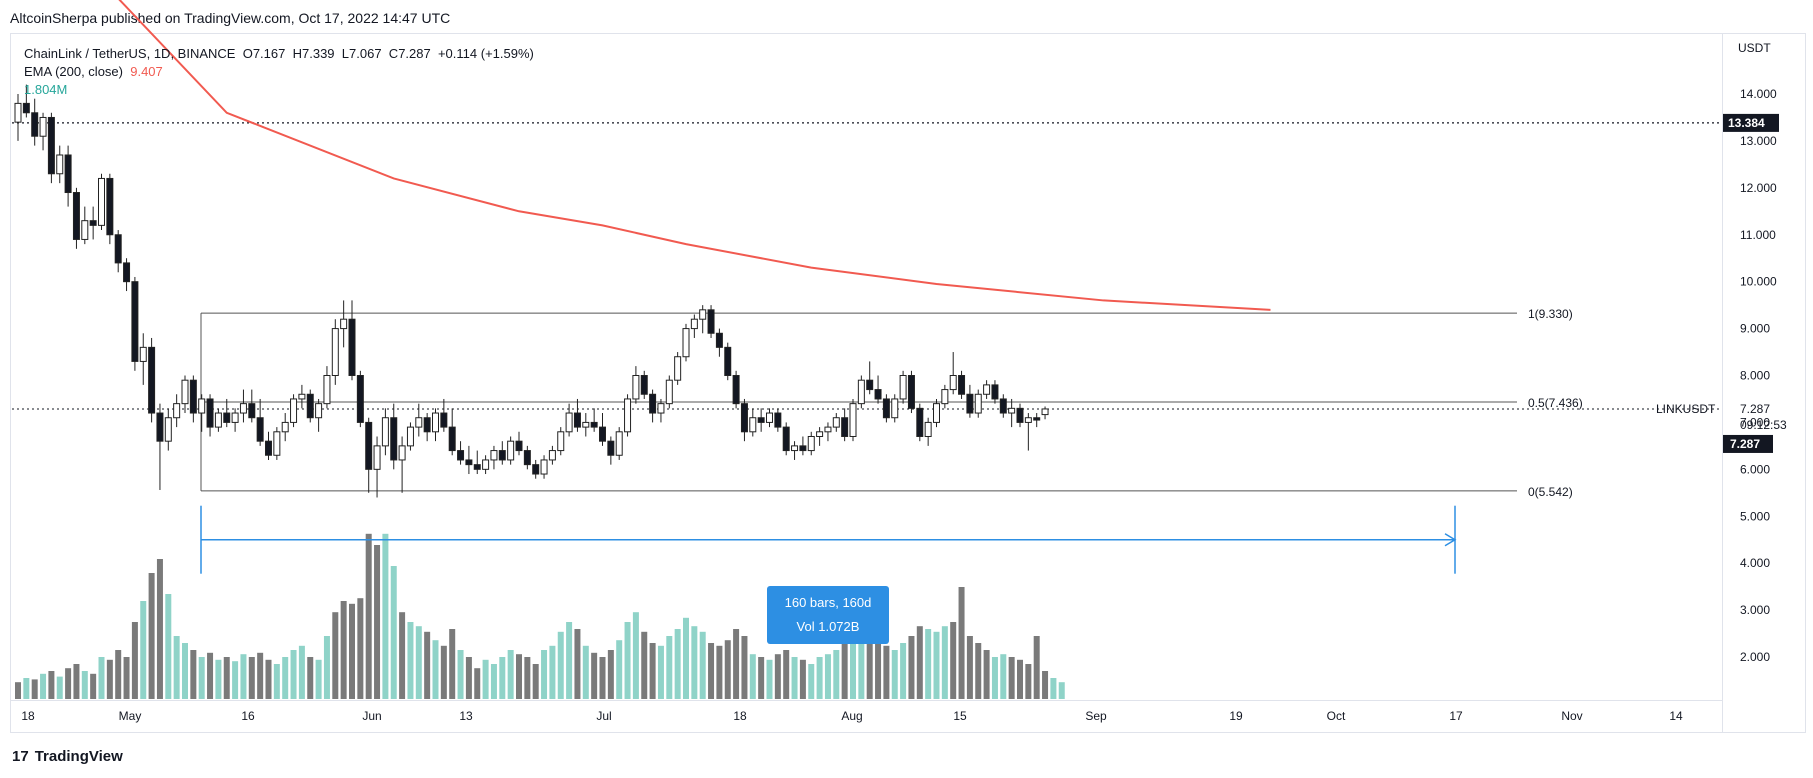  Describe the element at coordinates (1755, 610) in the screenshot. I see `y-tick-label: 3.000` at that location.